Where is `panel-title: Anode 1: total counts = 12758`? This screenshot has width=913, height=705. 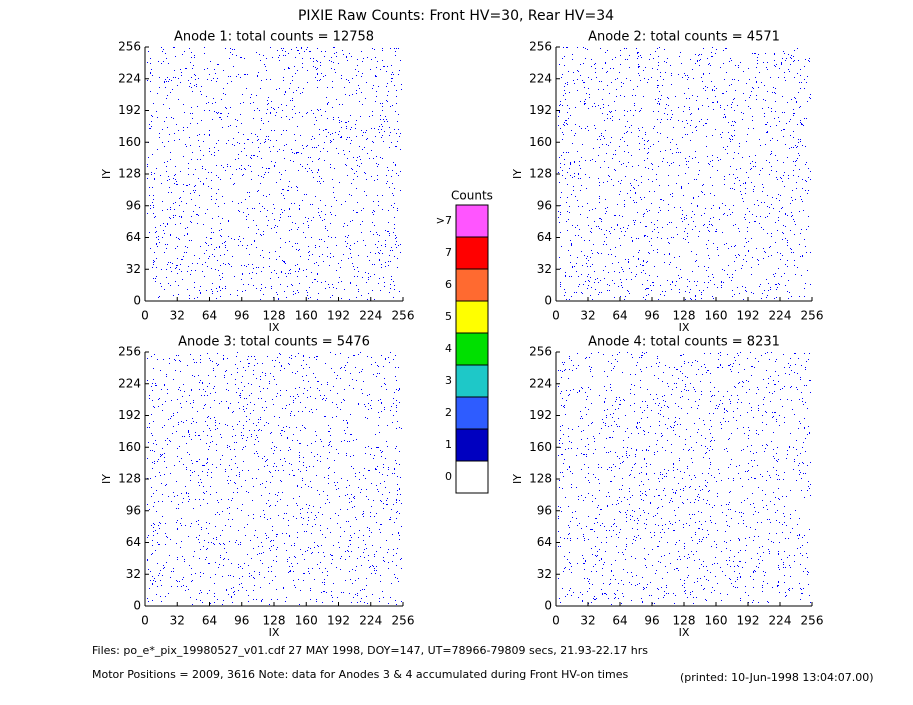
panel-title: Anode 1: total counts = 12758 is located at coordinates (274, 37).